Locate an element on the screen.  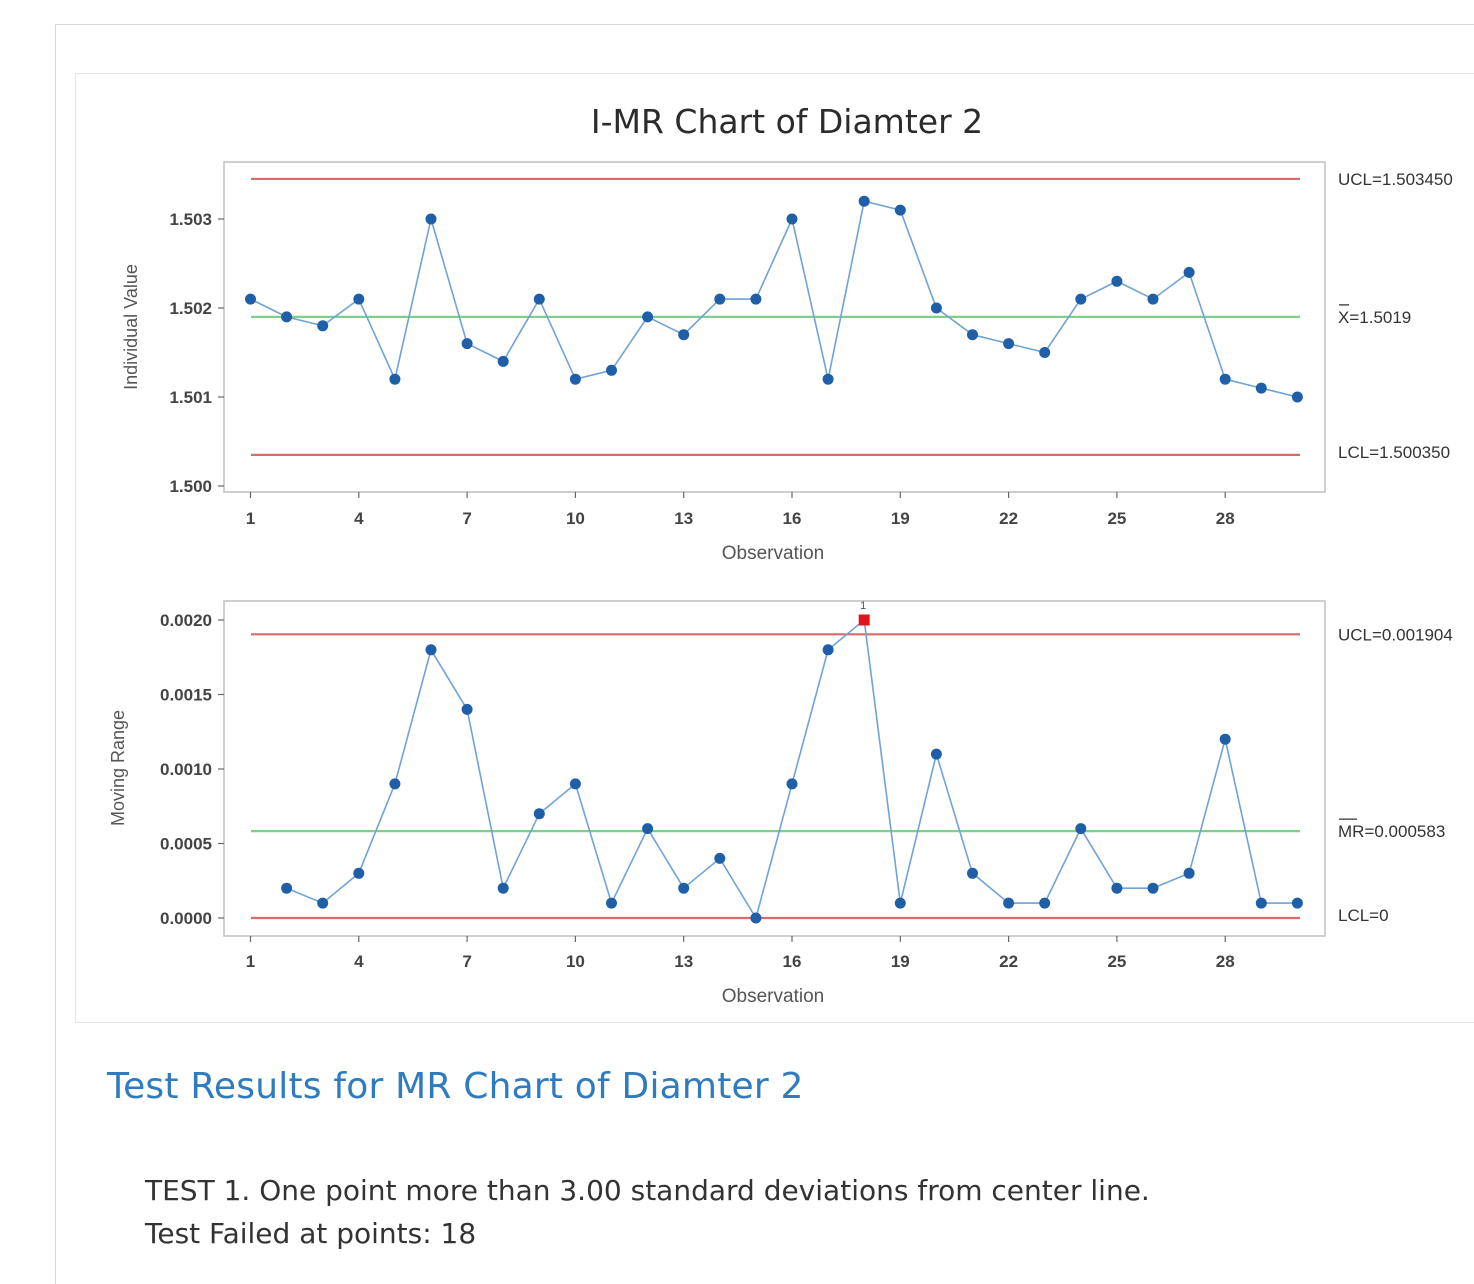
lcl-label: LCL=1.500350 is located at coordinates (1394, 452).